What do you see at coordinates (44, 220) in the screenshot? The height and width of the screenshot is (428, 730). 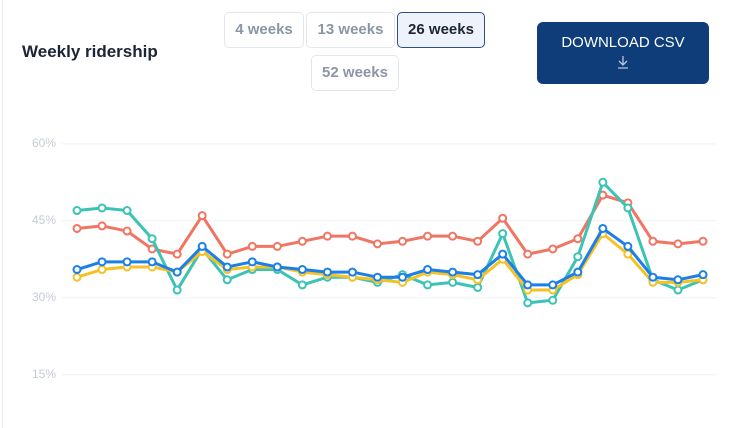 I see `y-tick-label: 45%` at bounding box center [44, 220].